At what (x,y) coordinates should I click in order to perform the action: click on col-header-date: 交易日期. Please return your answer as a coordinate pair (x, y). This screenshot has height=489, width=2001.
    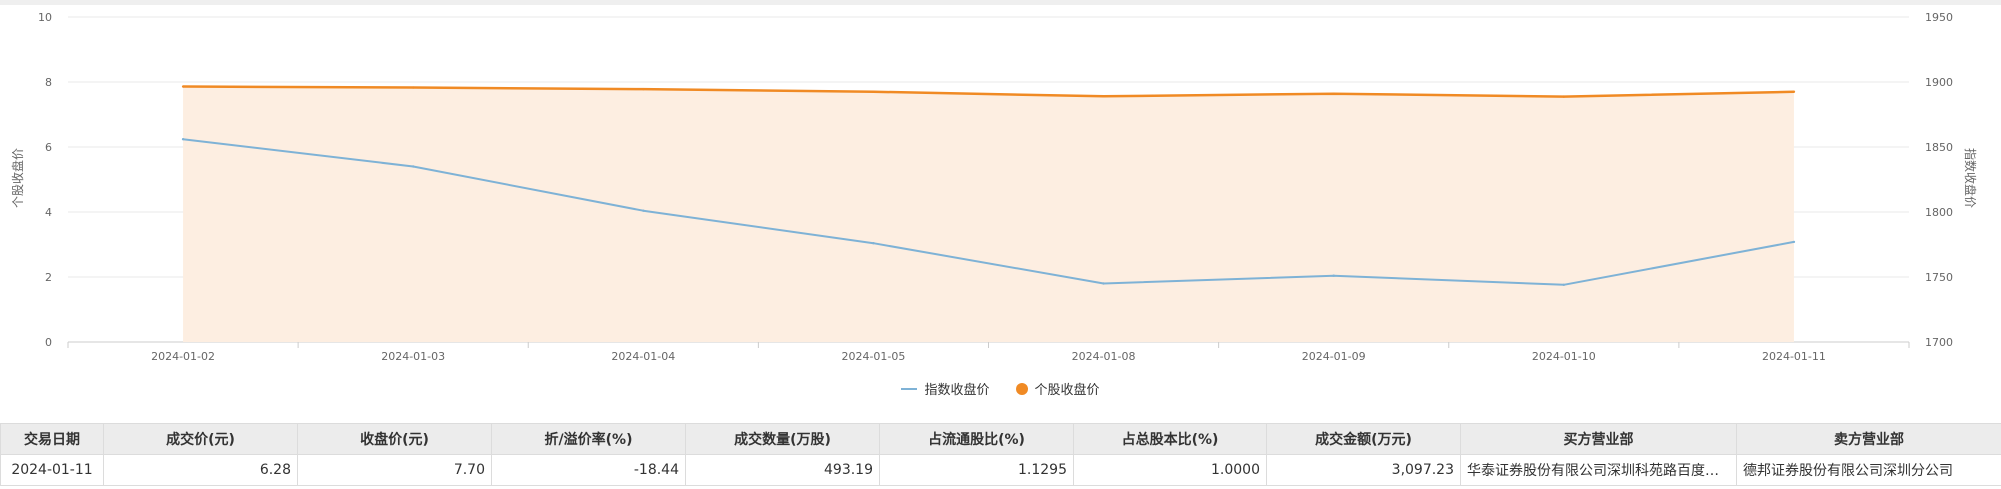
    Looking at the image, I should click on (52, 439).